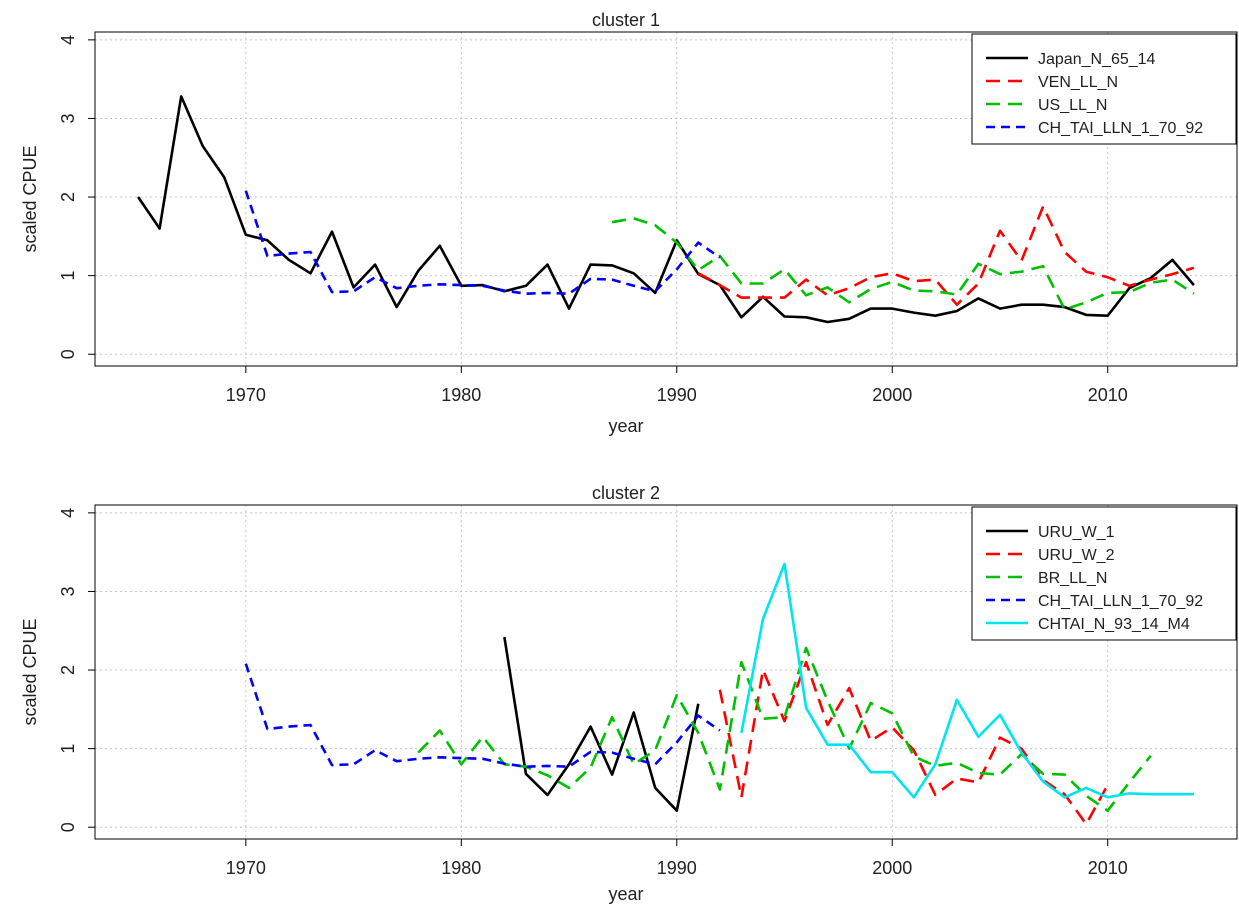  Describe the element at coordinates (1114, 624) in the screenshot. I see `legend-label: CHTAI_N_93_14_M4` at that location.